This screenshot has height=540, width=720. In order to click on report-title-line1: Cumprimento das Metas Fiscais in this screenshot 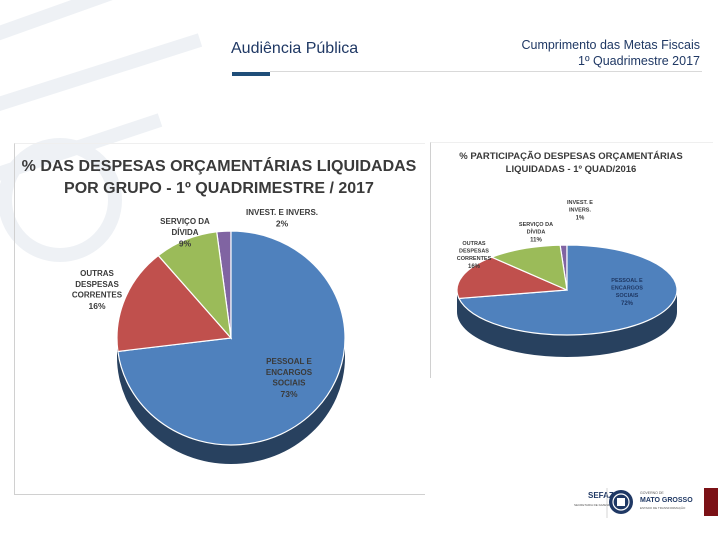, I will do `click(610, 45)`.